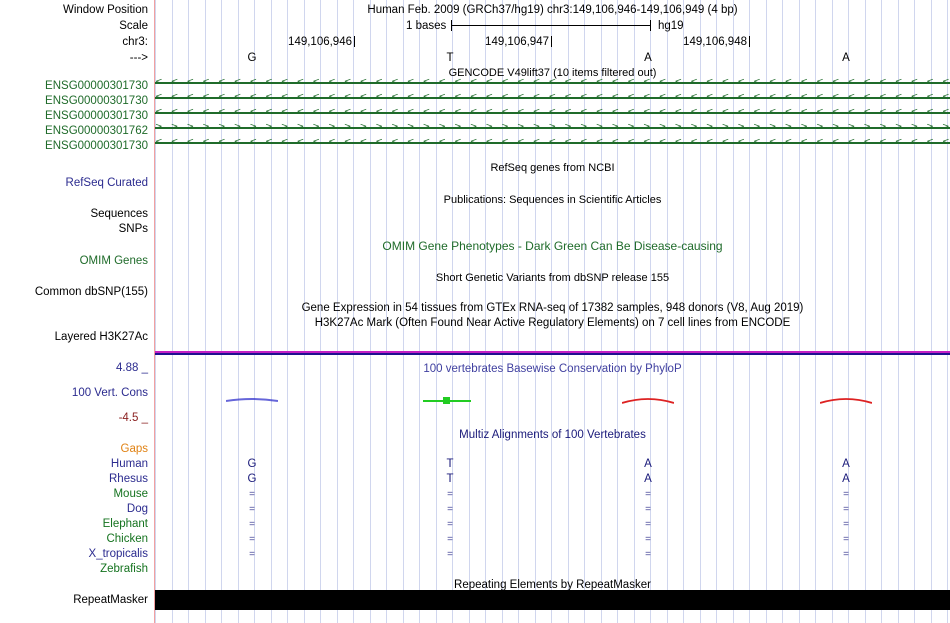 The height and width of the screenshot is (623, 950). I want to click on refseq-curated-label: RefSeq Curated, so click(106, 183).